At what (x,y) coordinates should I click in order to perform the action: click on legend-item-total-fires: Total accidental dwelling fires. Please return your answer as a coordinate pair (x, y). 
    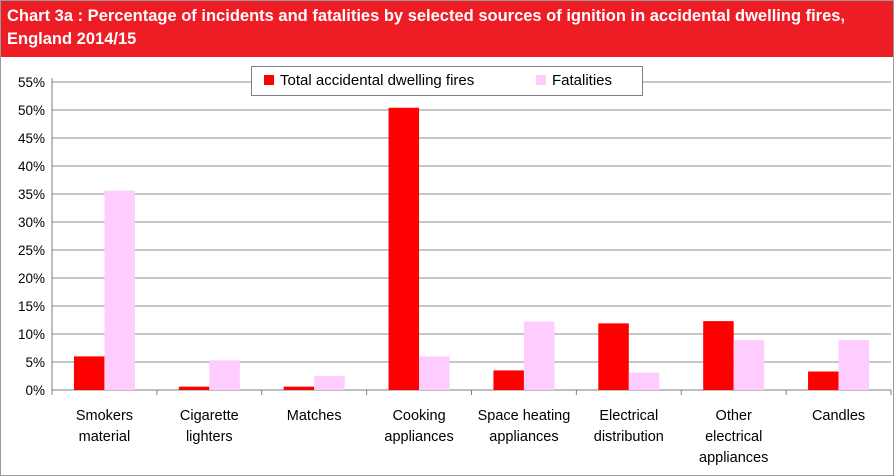
    Looking at the image, I should click on (369, 80).